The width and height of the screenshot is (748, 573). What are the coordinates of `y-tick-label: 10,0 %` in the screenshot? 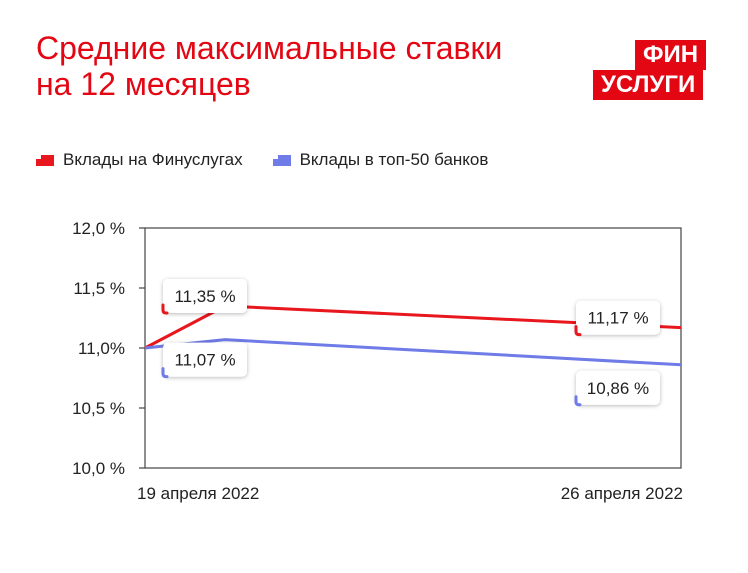 It's located at (98, 468).